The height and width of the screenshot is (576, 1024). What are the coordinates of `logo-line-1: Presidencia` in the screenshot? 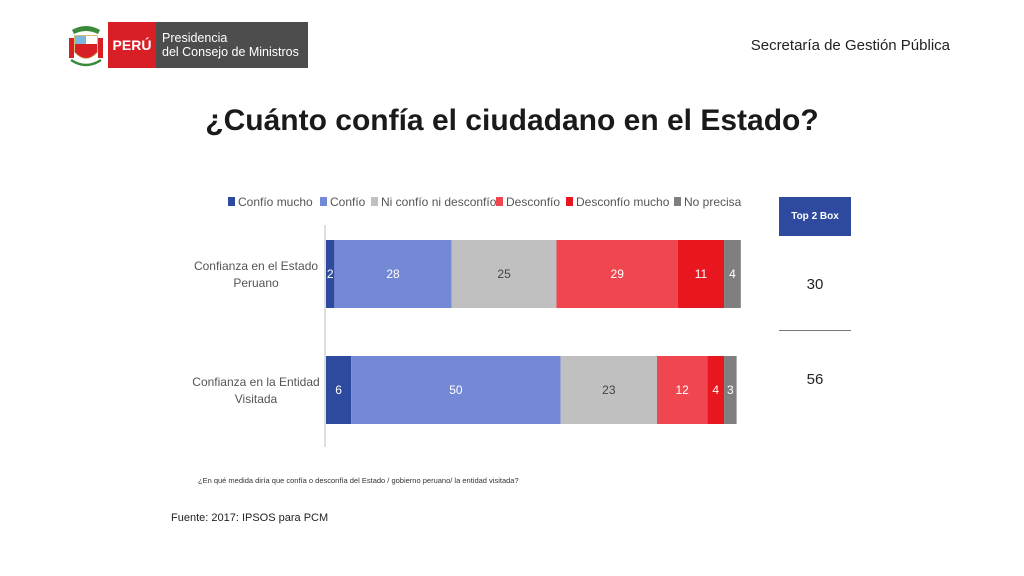 It's located at (195, 38).